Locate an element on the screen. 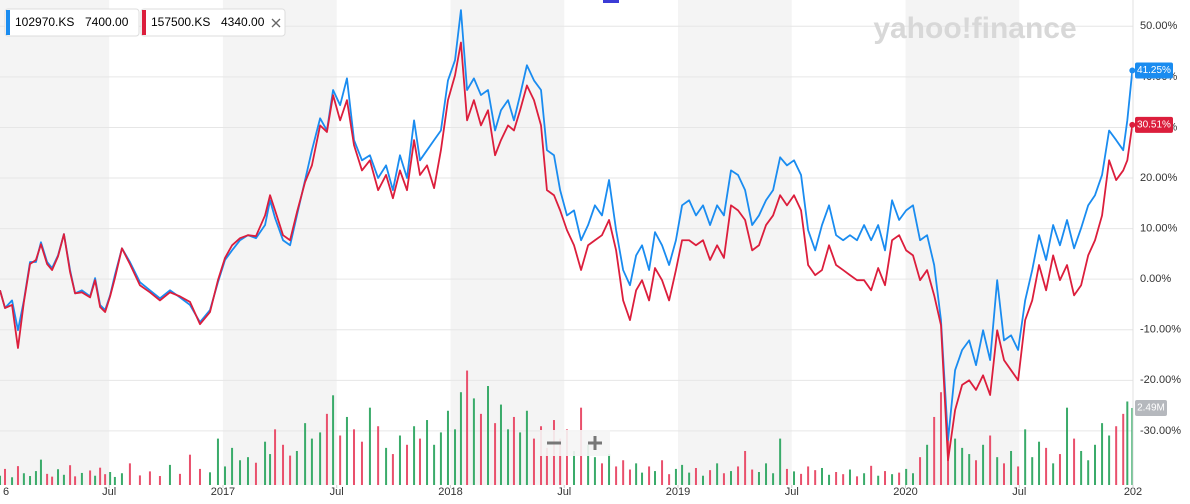 This screenshot has width=1190, height=504. x-tick-label: 2019 is located at coordinates (678, 492).